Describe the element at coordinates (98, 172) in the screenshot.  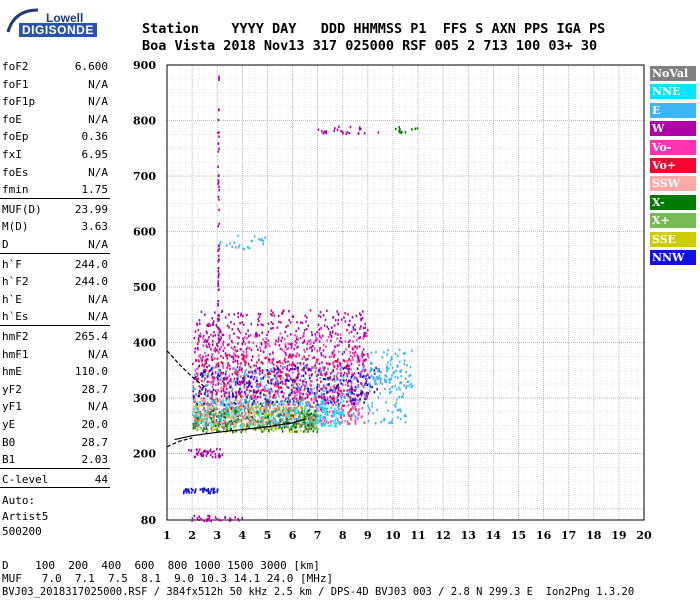
I see `param-value: N/A` at that location.